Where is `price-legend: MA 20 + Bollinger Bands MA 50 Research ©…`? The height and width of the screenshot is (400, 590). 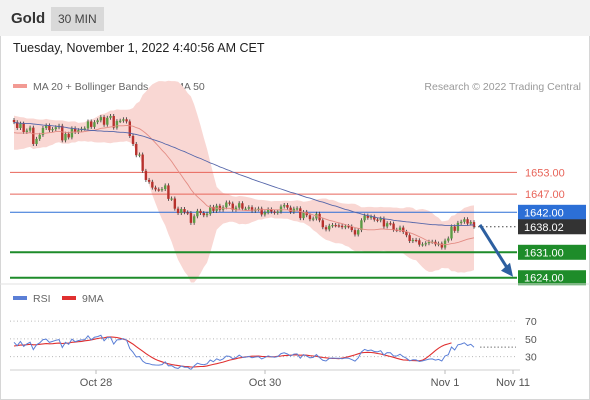
price-legend: MA 20 + Bollinger Bands MA 50 Research ©… is located at coordinates (297, 87).